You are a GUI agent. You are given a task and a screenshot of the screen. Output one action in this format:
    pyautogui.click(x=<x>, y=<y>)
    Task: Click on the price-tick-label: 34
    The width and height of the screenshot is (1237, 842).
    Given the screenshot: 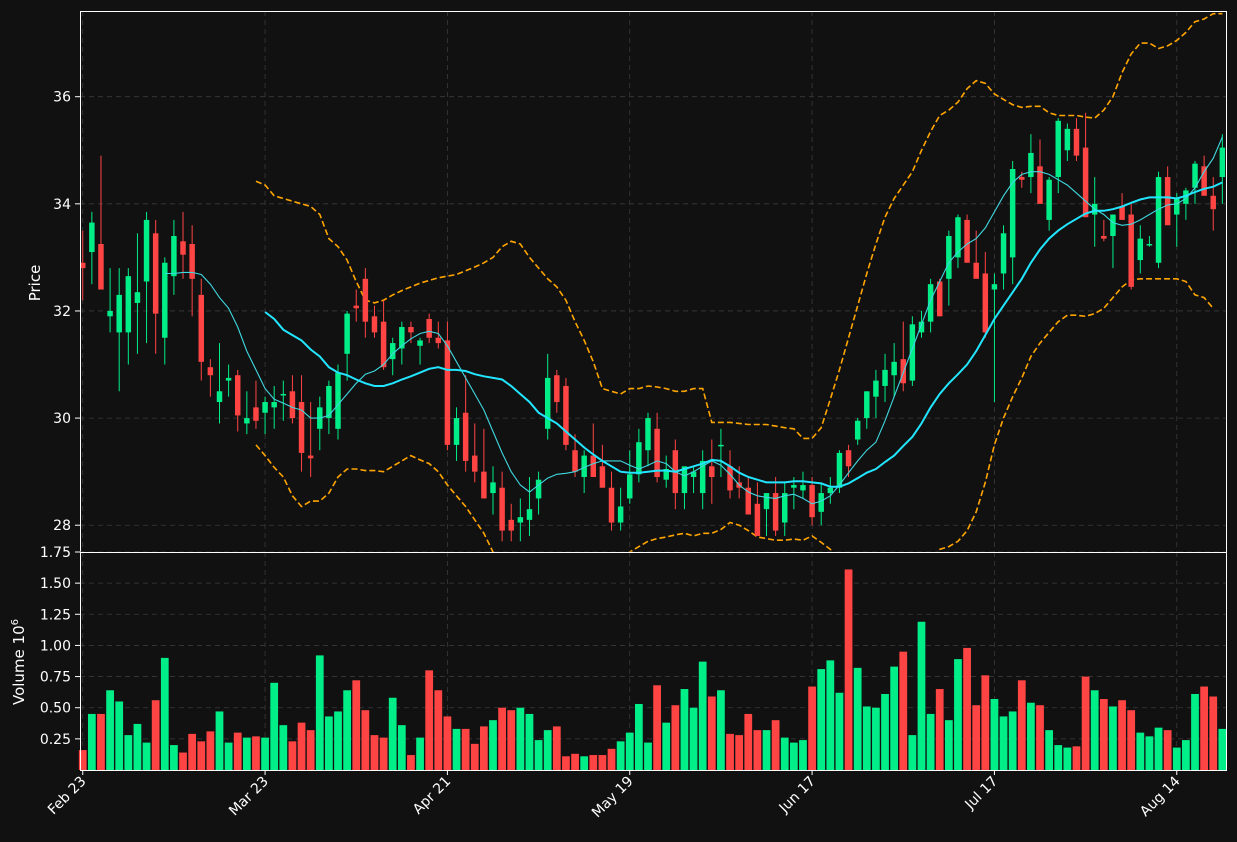 What is the action you would take?
    pyautogui.click(x=62, y=205)
    